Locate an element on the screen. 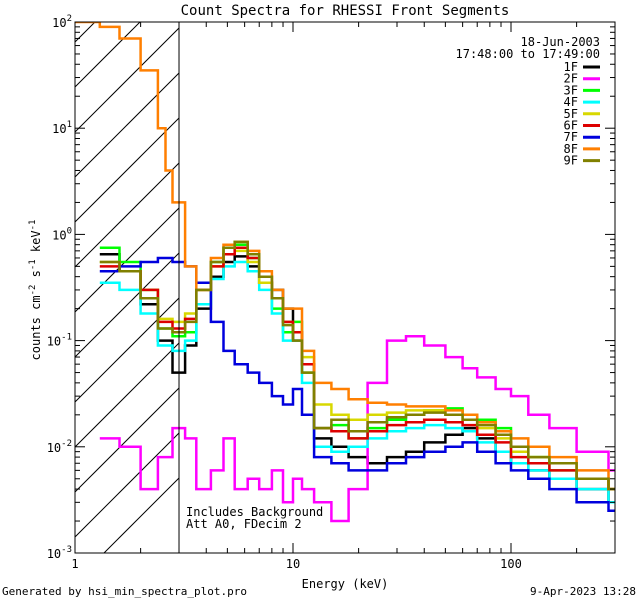 Image resolution: width=640 pixels, height=600 pixels. legend-label-6F: 6F is located at coordinates (571, 126).